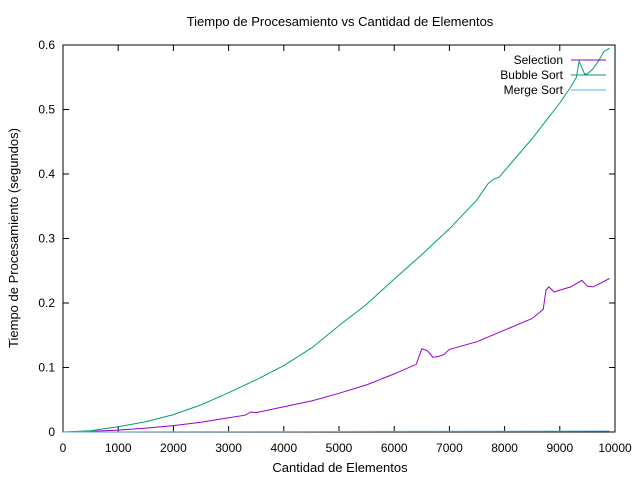  Describe the element at coordinates (615, 448) in the screenshot. I see `x-tick-label: 10000` at that location.